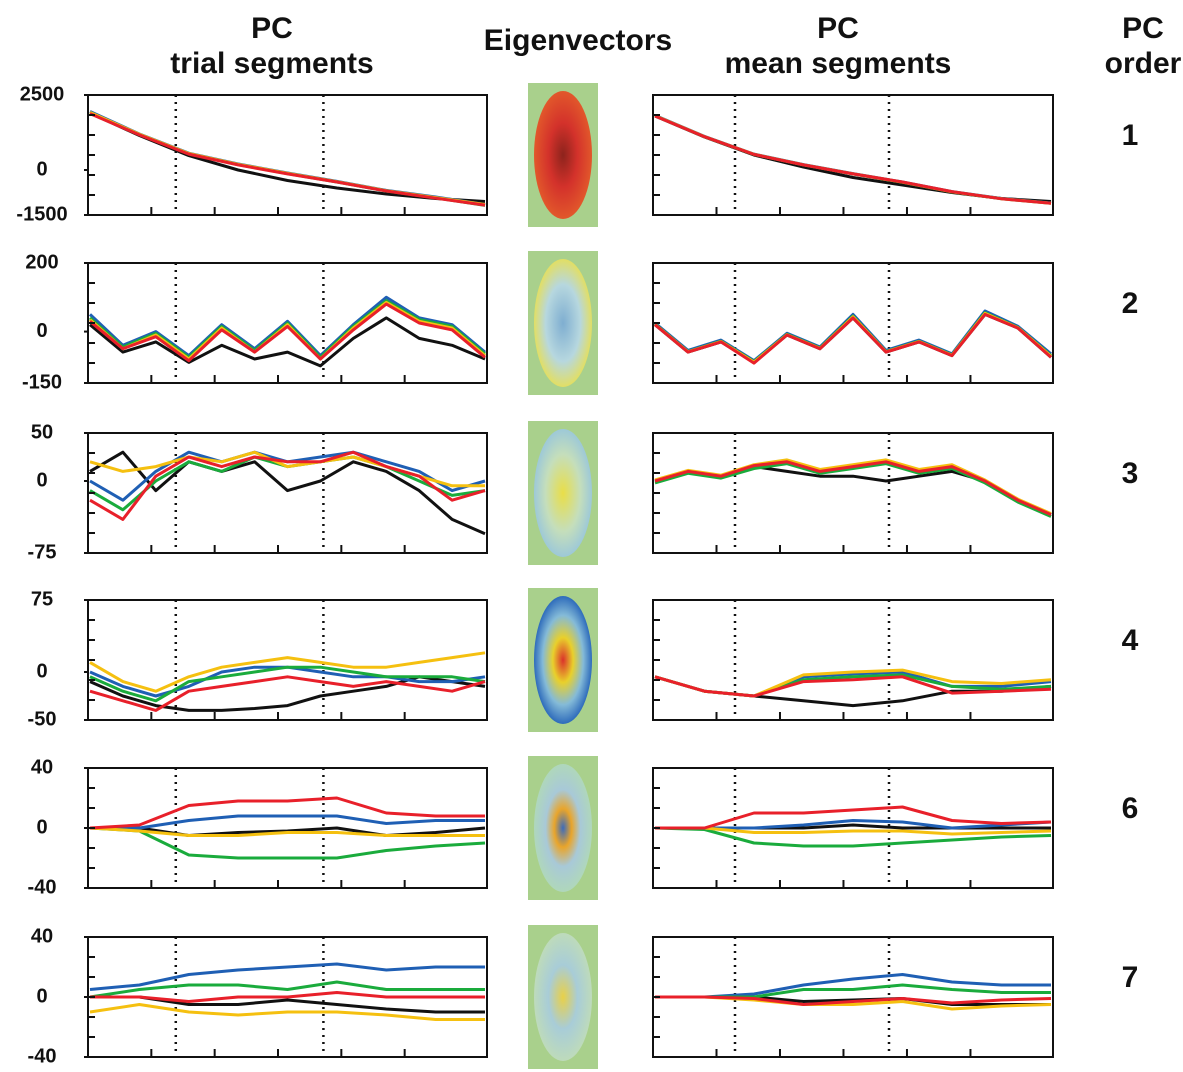  I want to click on pc-order: 1, so click(1130, 135).